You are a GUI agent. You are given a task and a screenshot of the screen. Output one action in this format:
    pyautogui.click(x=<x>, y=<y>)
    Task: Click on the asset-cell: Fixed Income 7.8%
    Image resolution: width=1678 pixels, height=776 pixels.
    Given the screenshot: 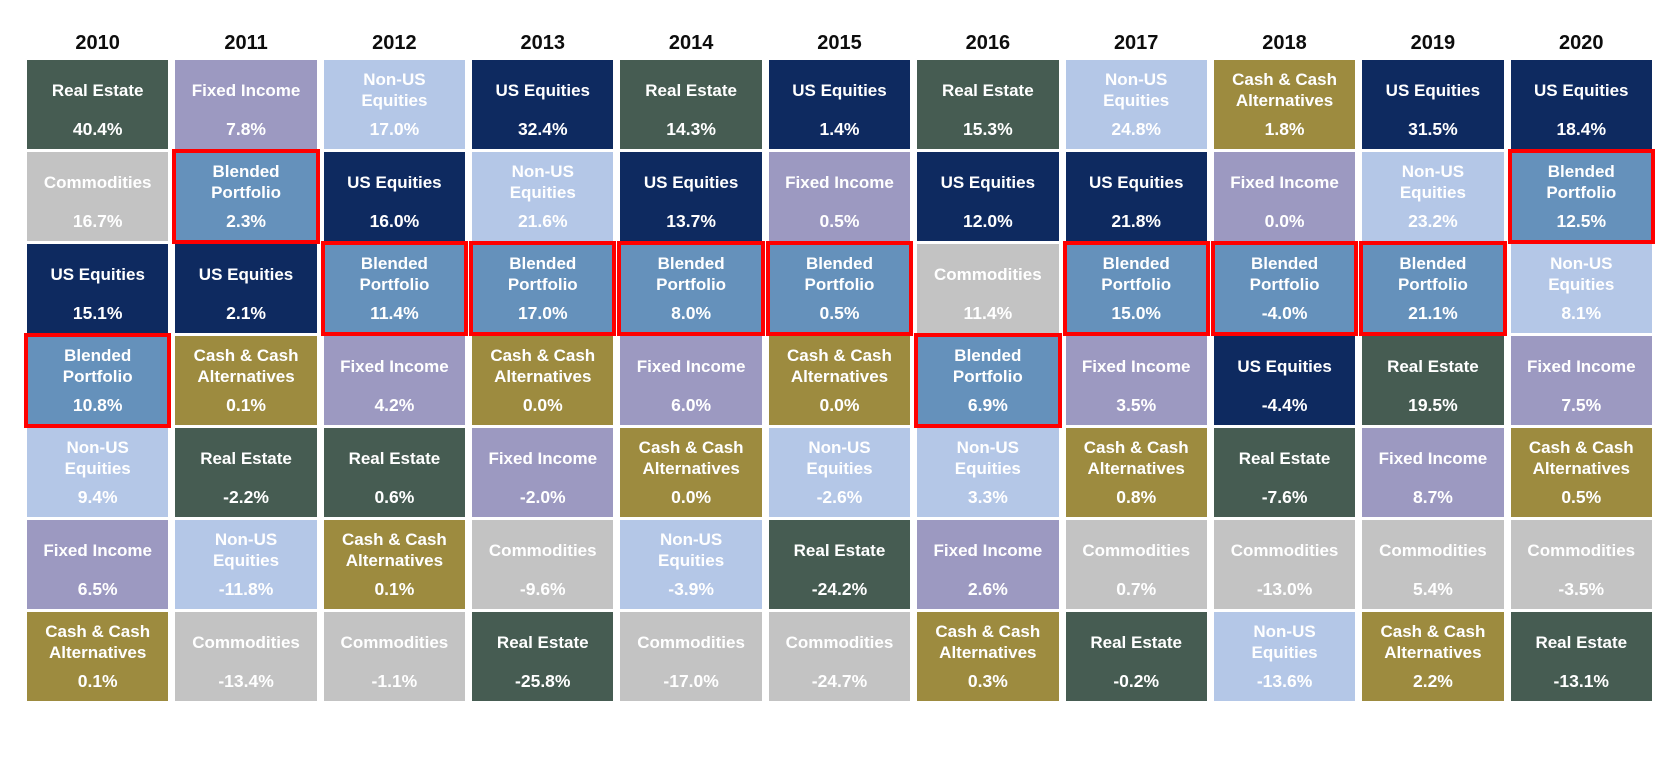 What is the action you would take?
    pyautogui.click(x=246, y=104)
    